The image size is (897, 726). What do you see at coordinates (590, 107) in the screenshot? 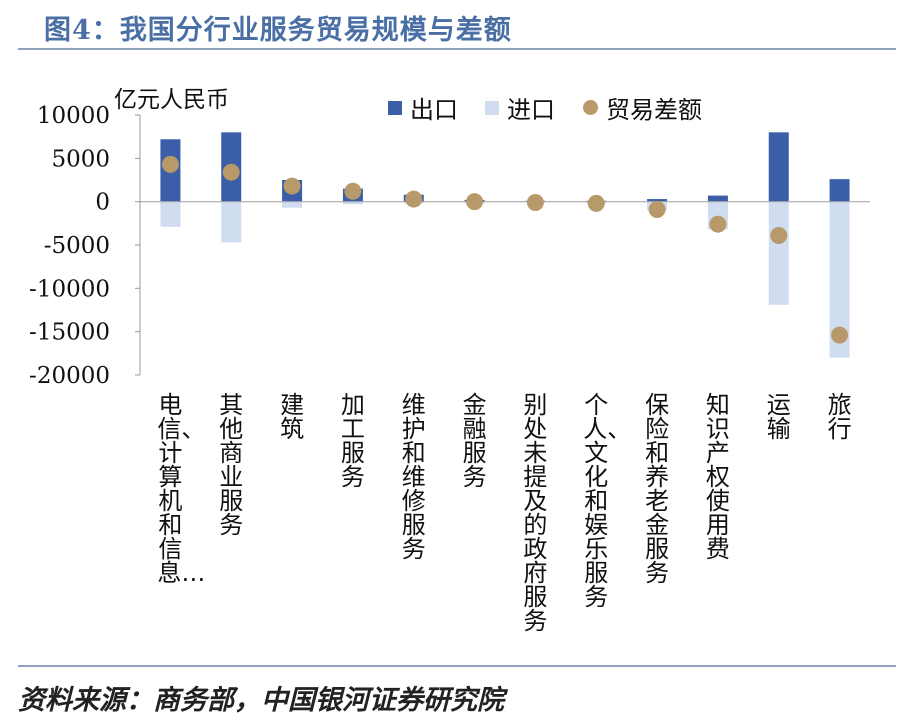
I see `balance-swatch` at bounding box center [590, 107].